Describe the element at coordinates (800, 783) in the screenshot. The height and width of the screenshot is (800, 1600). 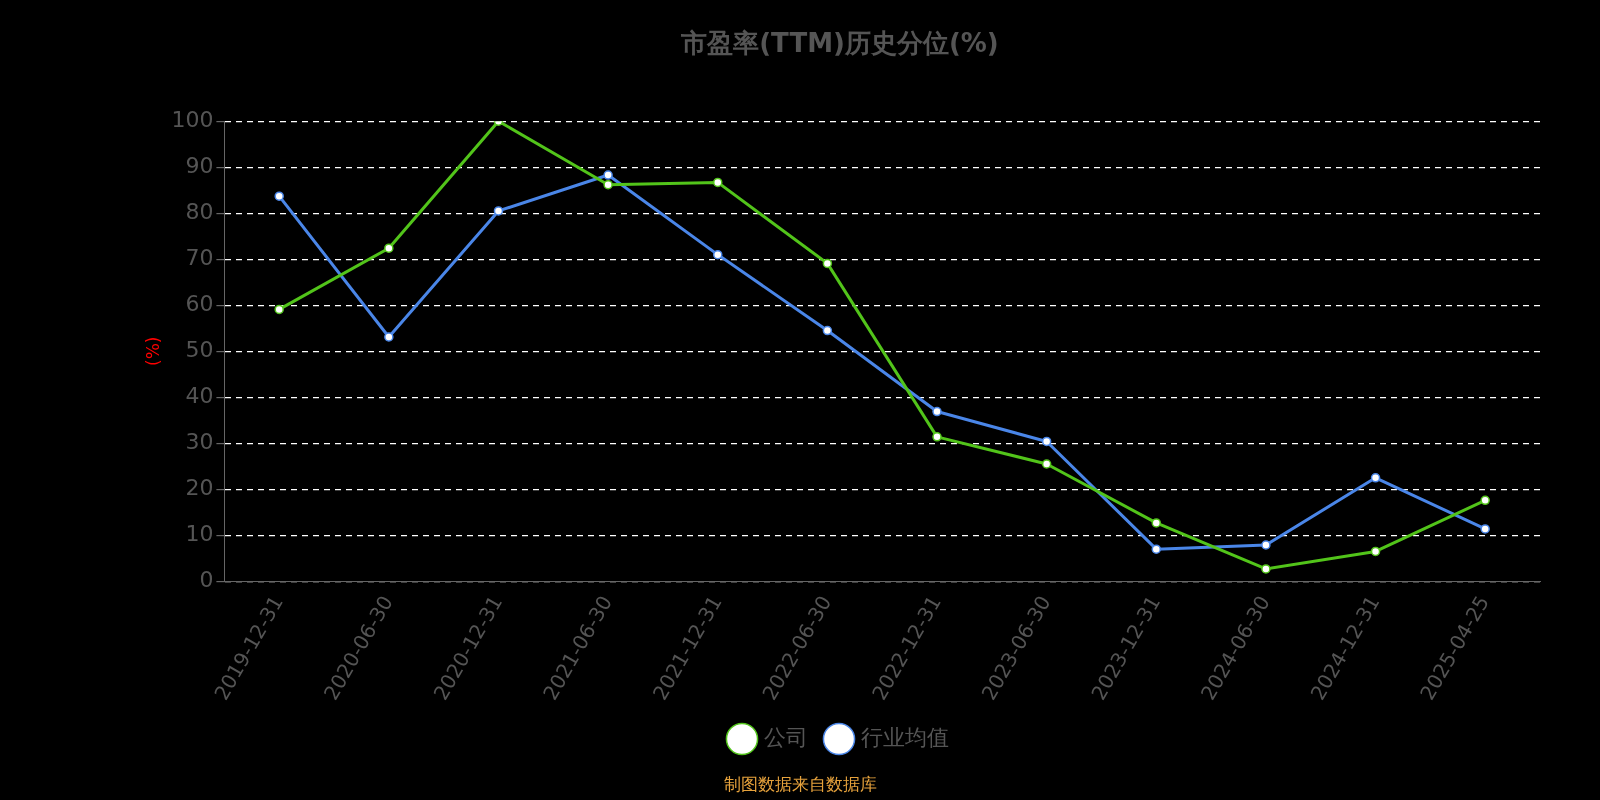
I see `text: 制图数据来自数据库` at that location.